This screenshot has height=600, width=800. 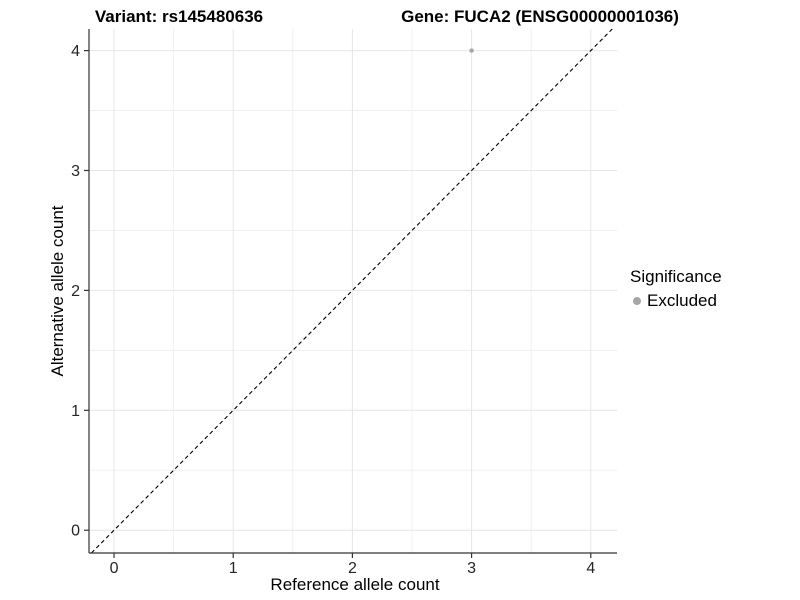 What do you see at coordinates (75, 51) in the screenshot?
I see `y-tick-label: 4` at bounding box center [75, 51].